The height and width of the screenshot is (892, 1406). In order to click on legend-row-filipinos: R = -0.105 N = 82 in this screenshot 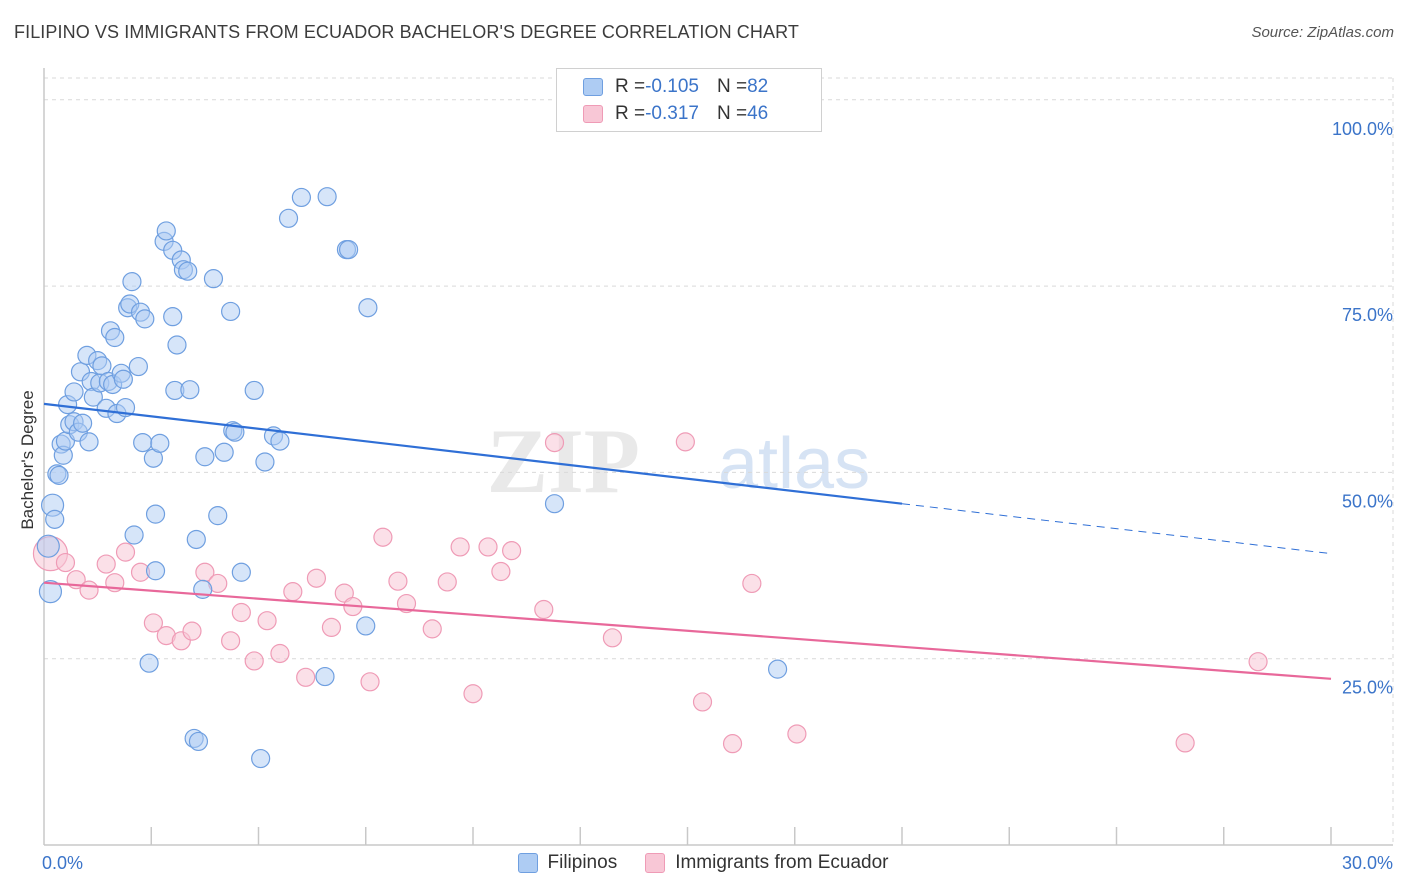, I will do `click(675, 87)`.